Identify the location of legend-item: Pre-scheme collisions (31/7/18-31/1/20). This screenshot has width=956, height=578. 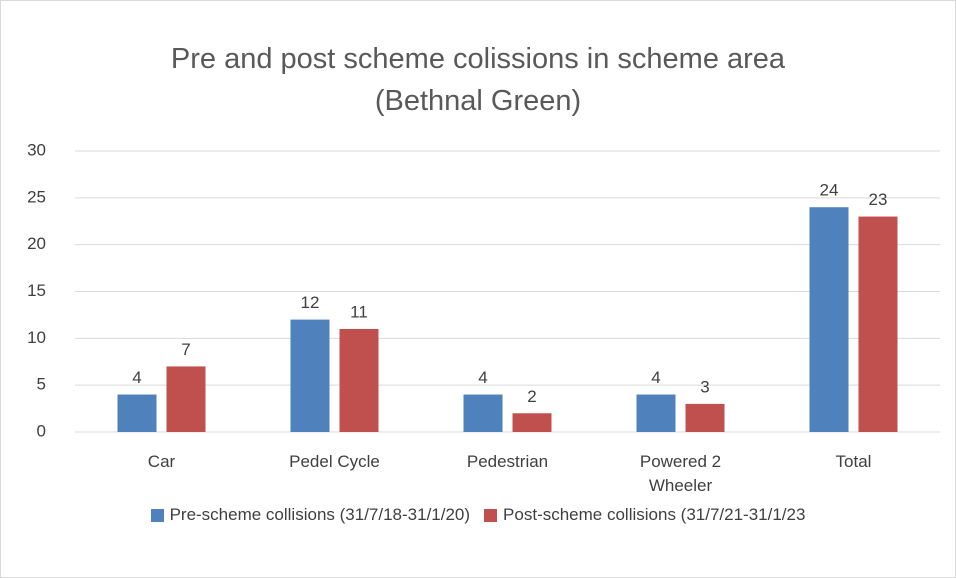
(310, 515).